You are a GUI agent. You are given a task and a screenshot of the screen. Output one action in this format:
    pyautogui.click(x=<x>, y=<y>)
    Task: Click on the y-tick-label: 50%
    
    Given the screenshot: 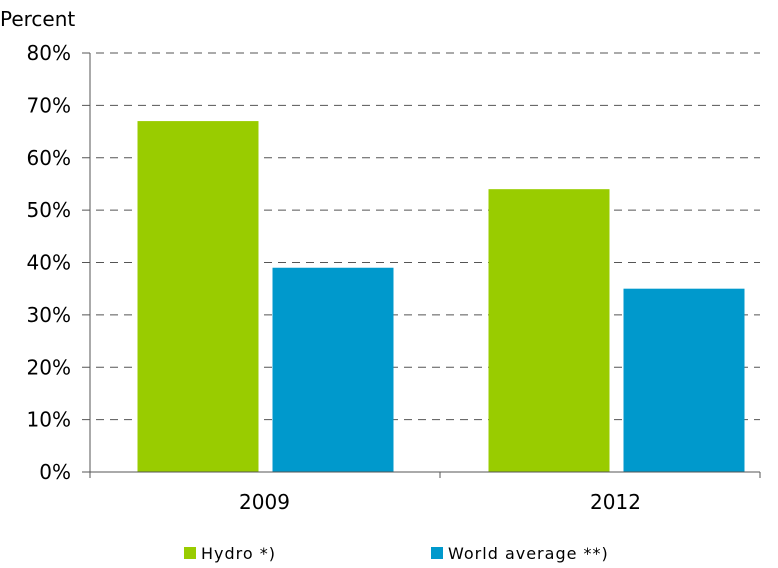 What is the action you would take?
    pyautogui.click(x=49, y=210)
    